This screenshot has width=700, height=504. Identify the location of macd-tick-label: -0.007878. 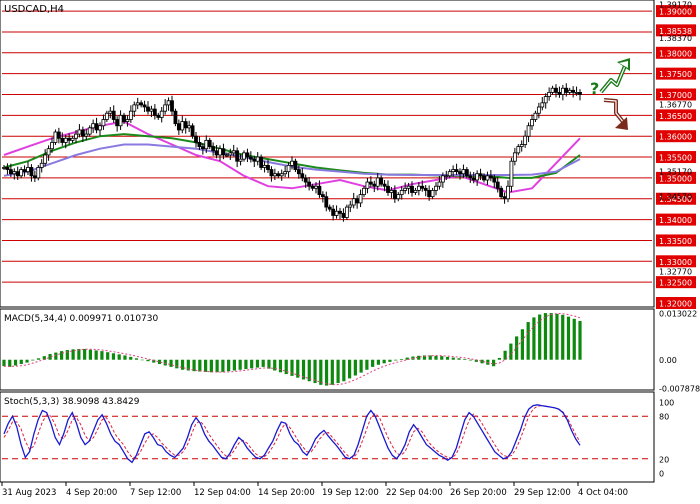
(679, 389).